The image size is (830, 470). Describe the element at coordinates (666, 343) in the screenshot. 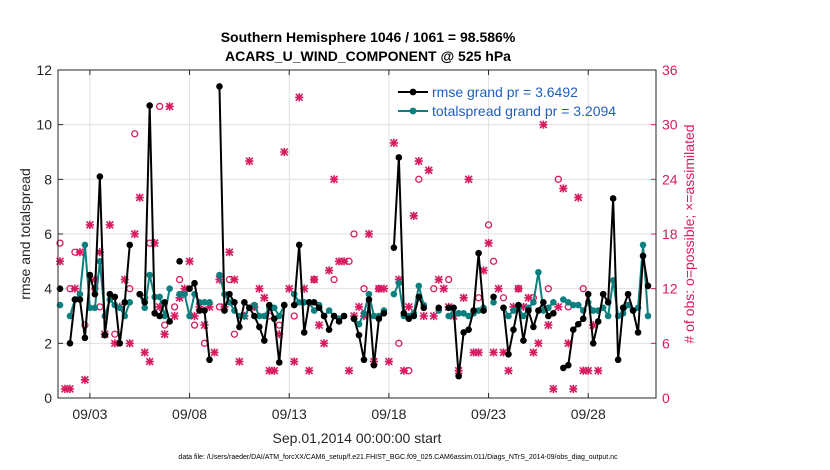

I see `y-right-tick-label: 6` at that location.